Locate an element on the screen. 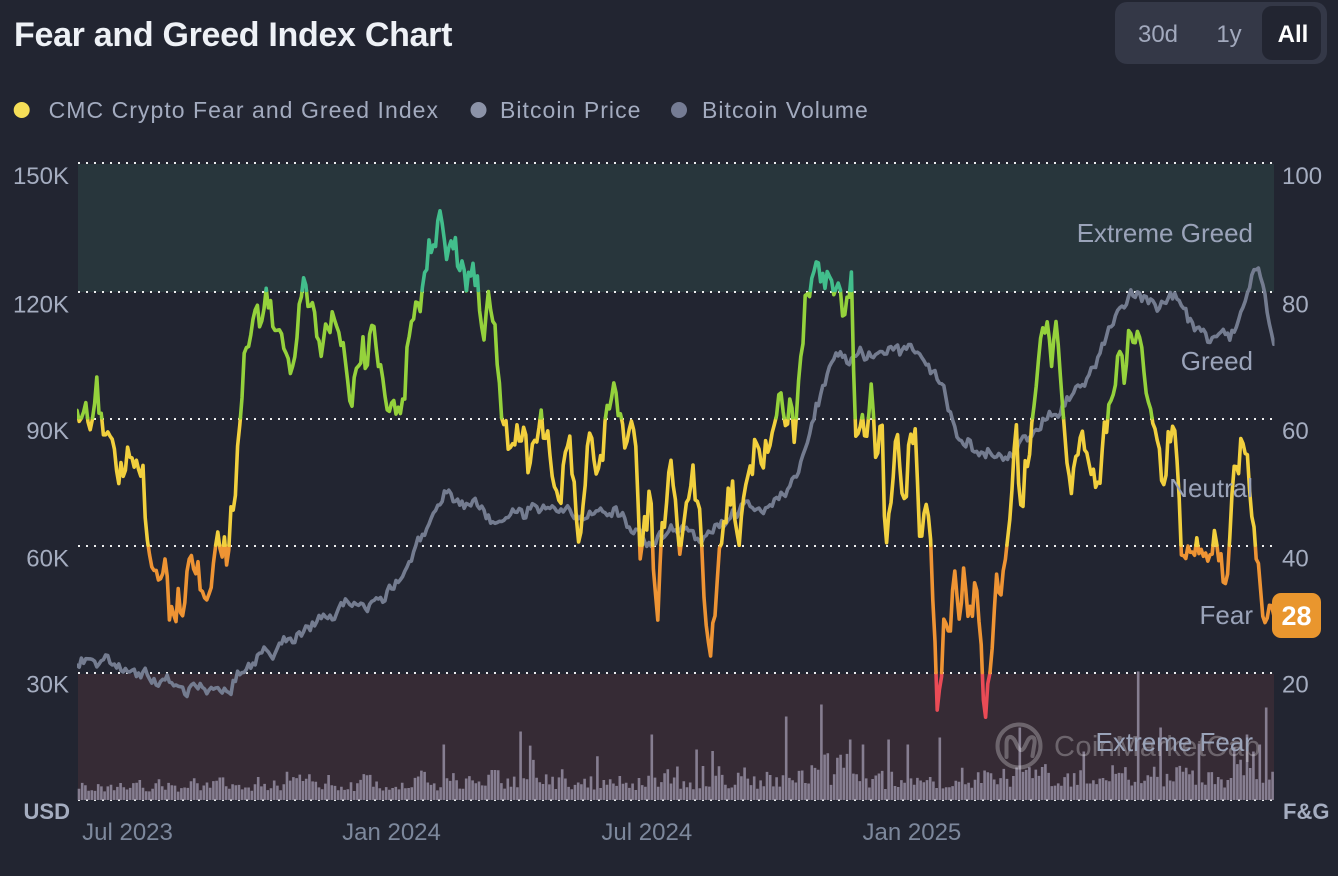  svg-text: 90K is located at coordinates (47, 431).